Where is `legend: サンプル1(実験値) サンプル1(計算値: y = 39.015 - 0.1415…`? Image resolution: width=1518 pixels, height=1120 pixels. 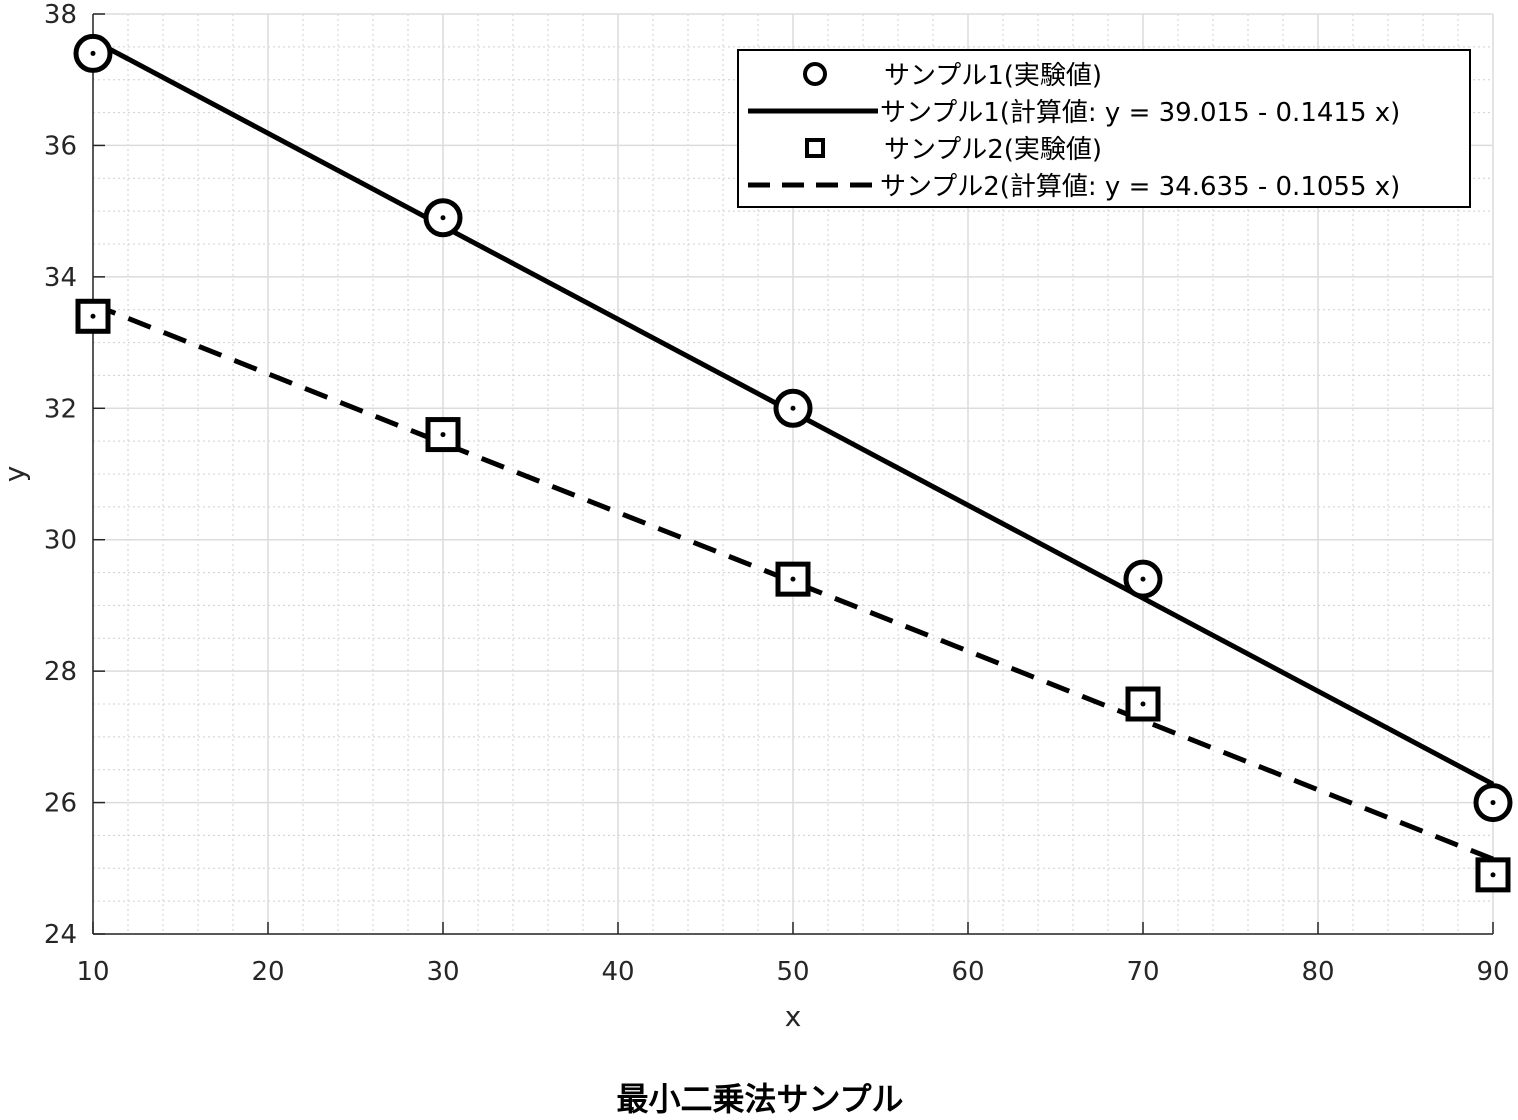 legend: サンプル1(実験値) サンプル1(計算値: y = 39.015 - 0.1415… is located at coordinates (1104, 128).